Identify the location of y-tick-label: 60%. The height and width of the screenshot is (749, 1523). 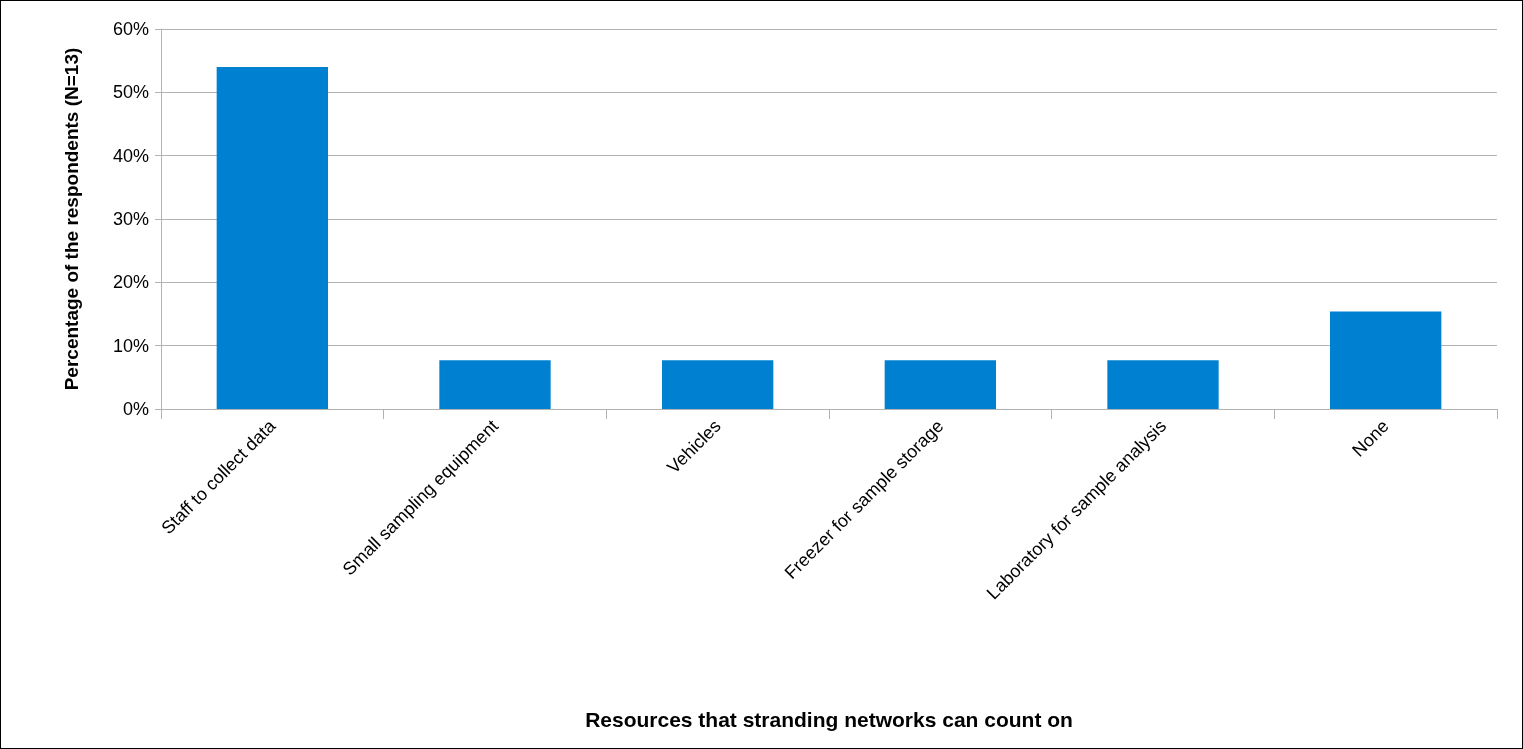
(130, 29).